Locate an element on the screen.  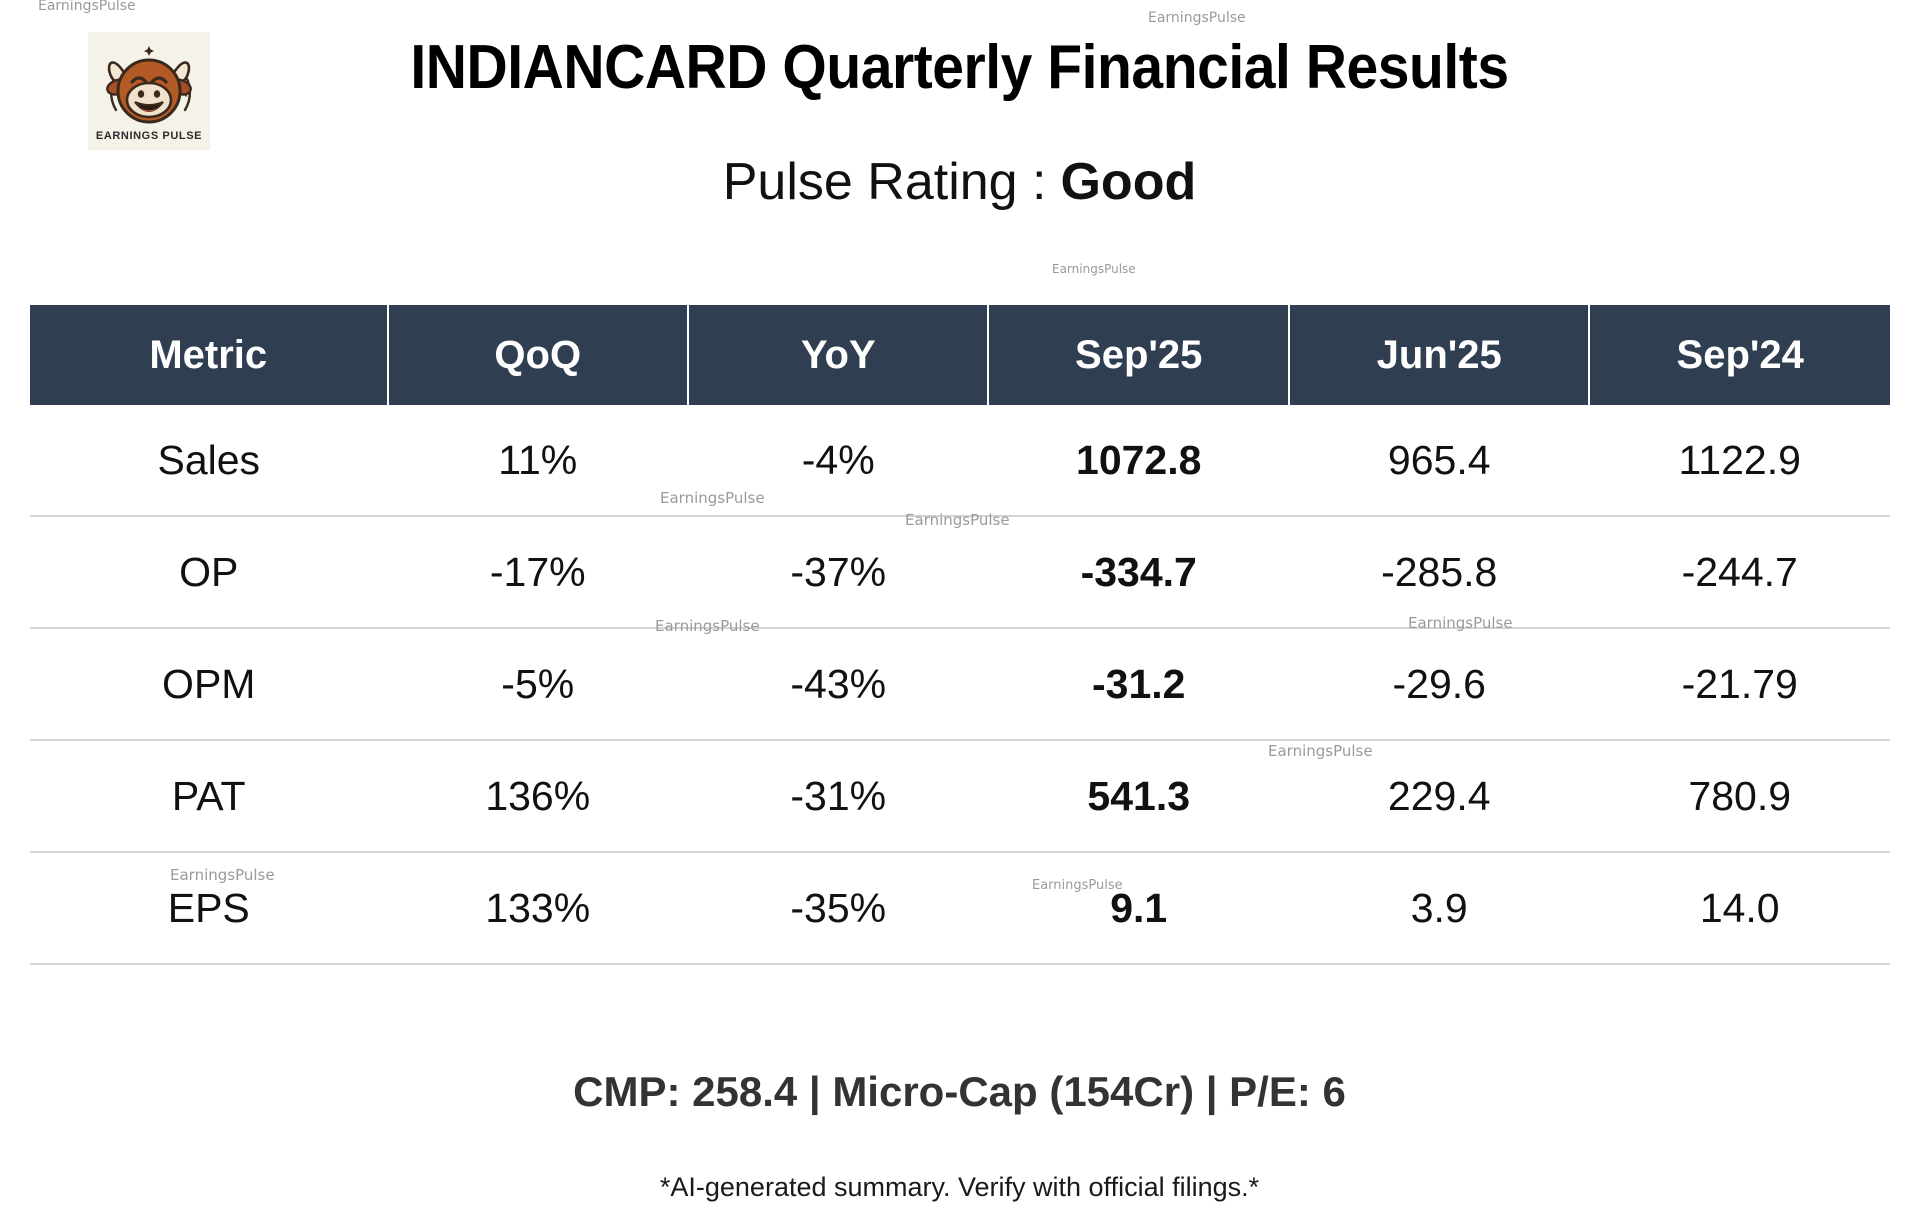
cell-jun25: 965.4 is located at coordinates (1439, 461).